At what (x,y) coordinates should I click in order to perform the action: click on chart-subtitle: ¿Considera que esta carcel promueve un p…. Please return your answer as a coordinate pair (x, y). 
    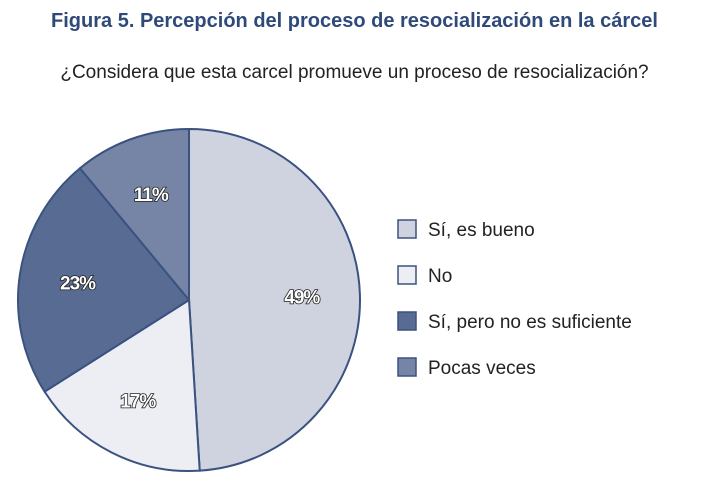
    Looking at the image, I should click on (354, 72).